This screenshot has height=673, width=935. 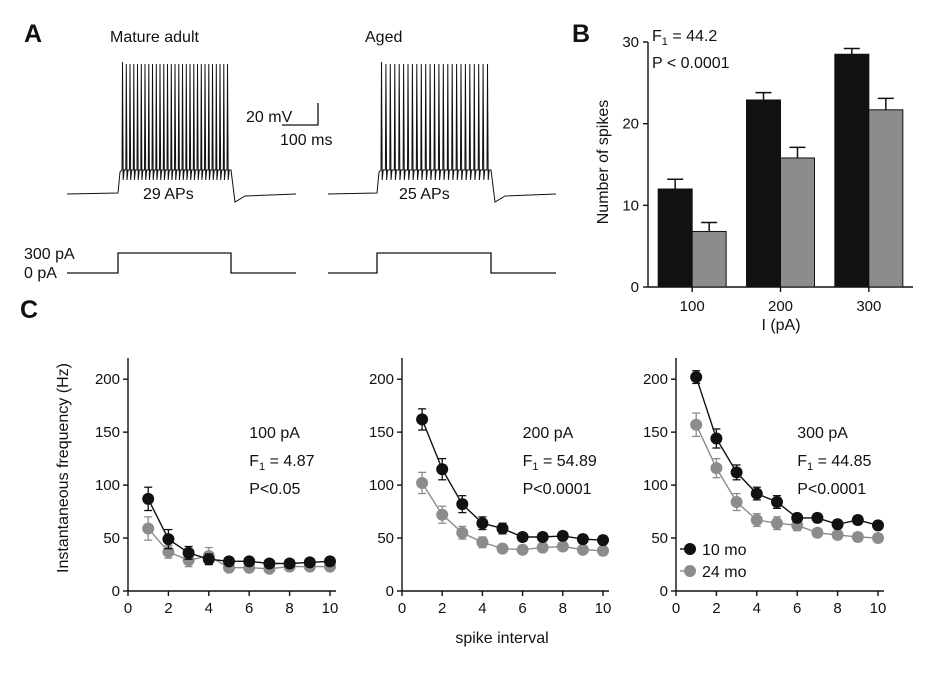 What do you see at coordinates (442, 132) in the screenshot?
I see `voltage-trace-aged` at bounding box center [442, 132].